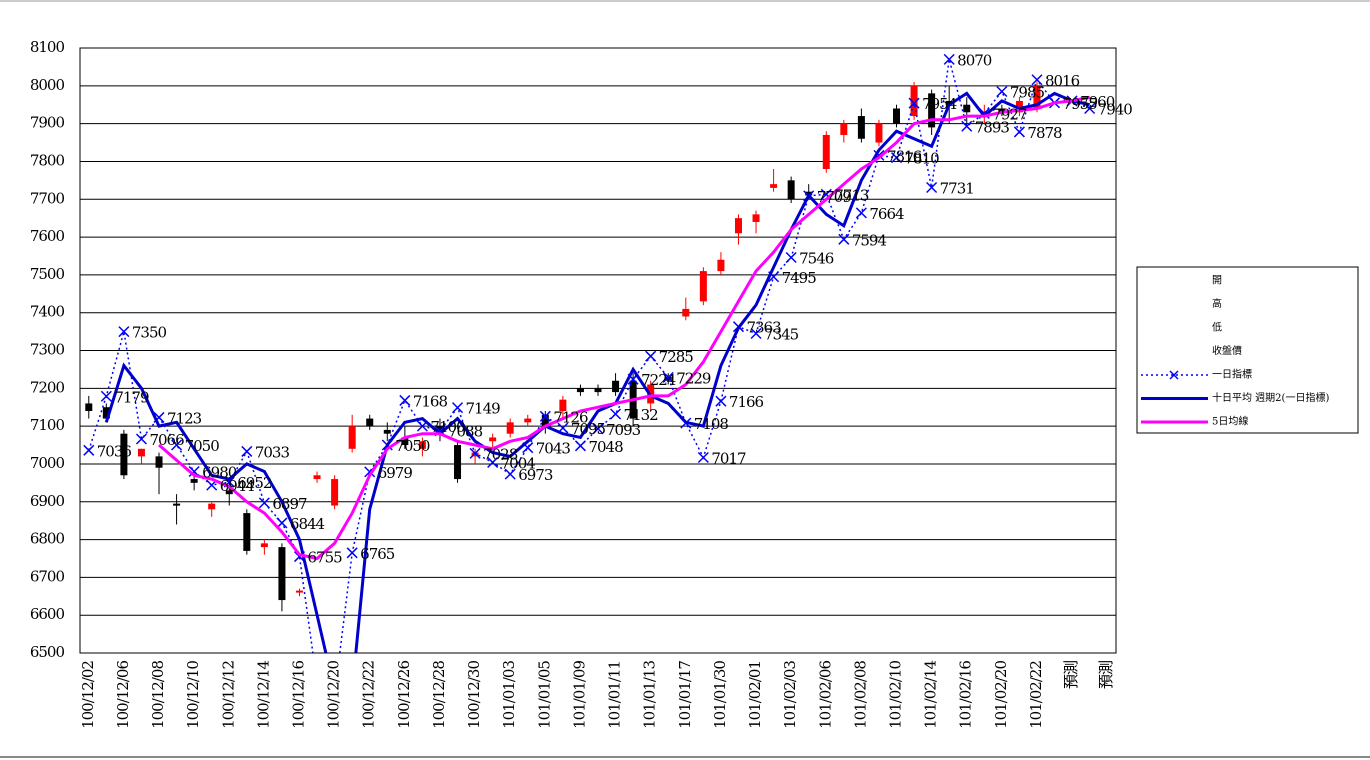 This screenshot has width=1370, height=760. What do you see at coordinates (219, 473) in the screenshot?
I see `data-label: 6980` at bounding box center [219, 473].